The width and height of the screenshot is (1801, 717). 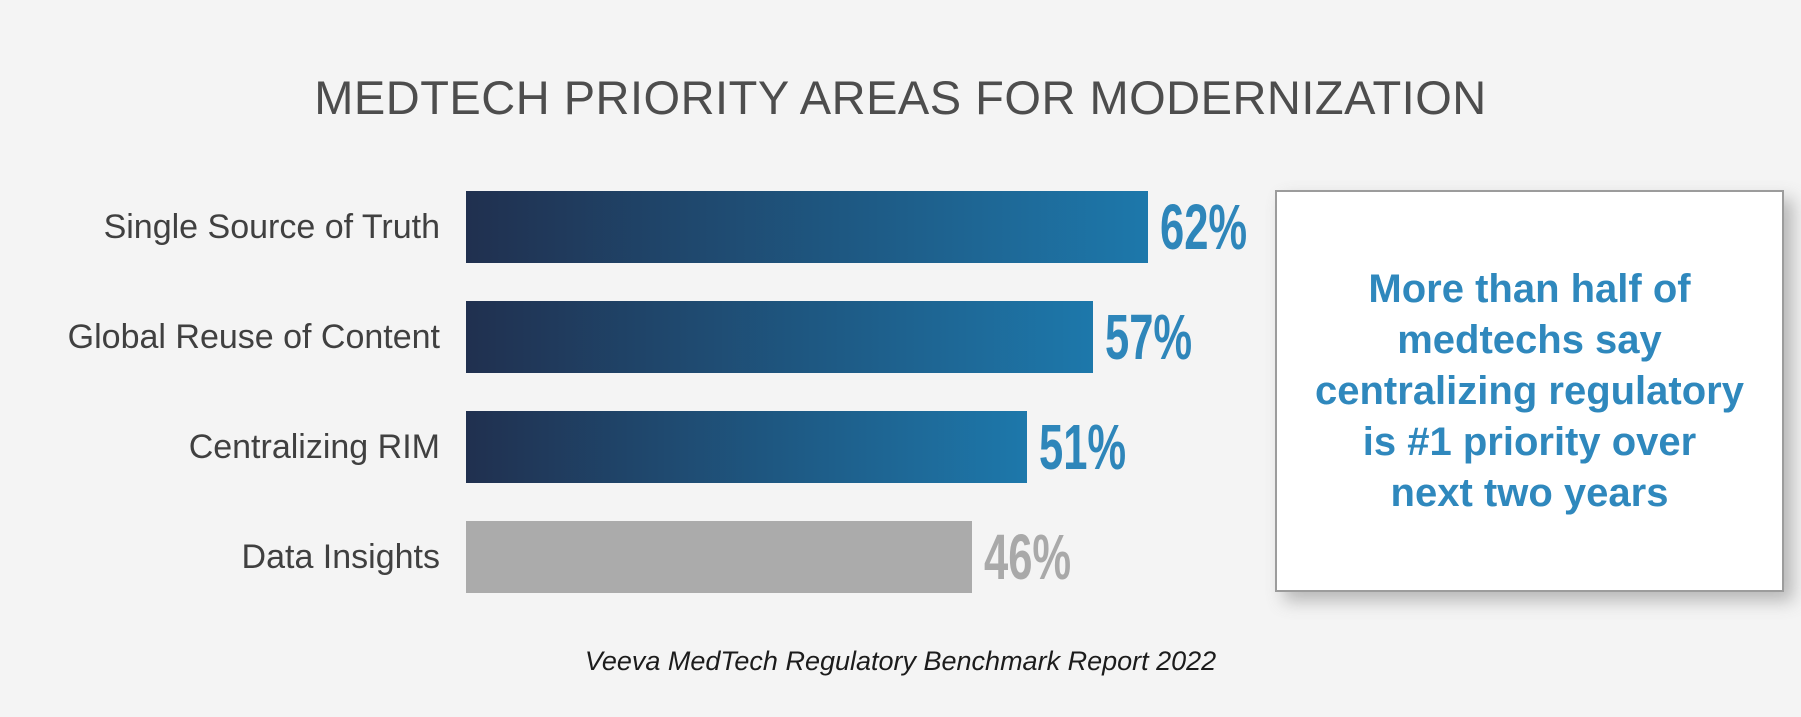 What do you see at coordinates (340, 556) in the screenshot?
I see `bar-label: Data Insights` at bounding box center [340, 556].